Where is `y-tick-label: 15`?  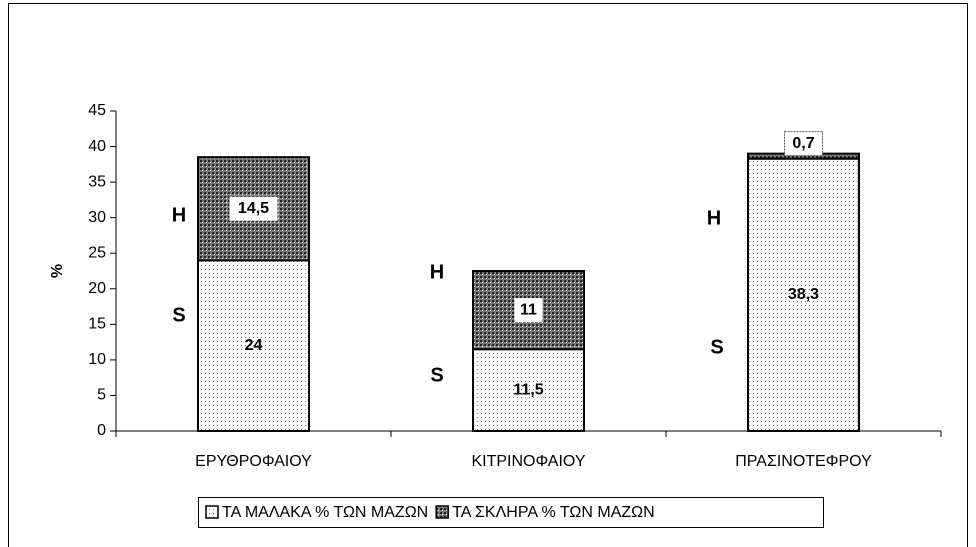
y-tick-label: 15 is located at coordinates (97, 324).